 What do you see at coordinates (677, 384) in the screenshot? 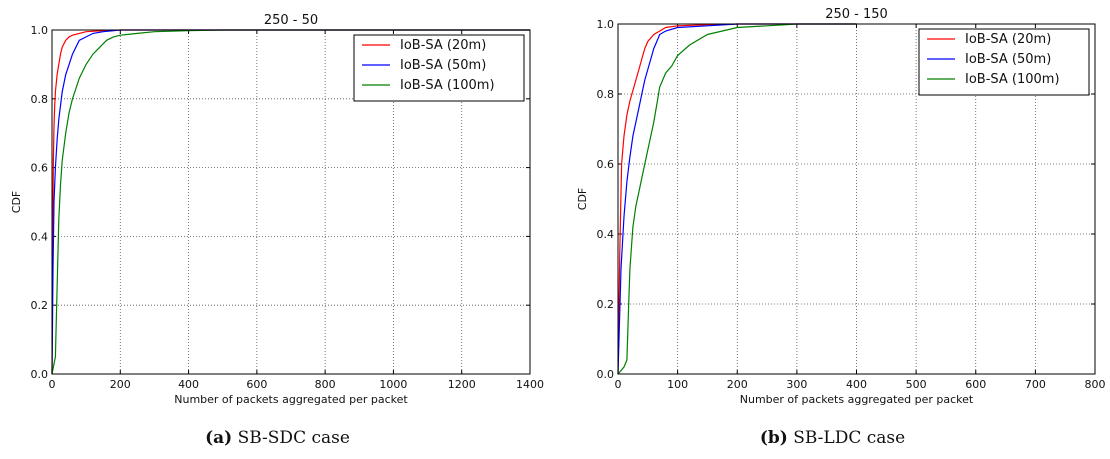
I see `chart-b-x-tick-label: 100` at bounding box center [677, 384].